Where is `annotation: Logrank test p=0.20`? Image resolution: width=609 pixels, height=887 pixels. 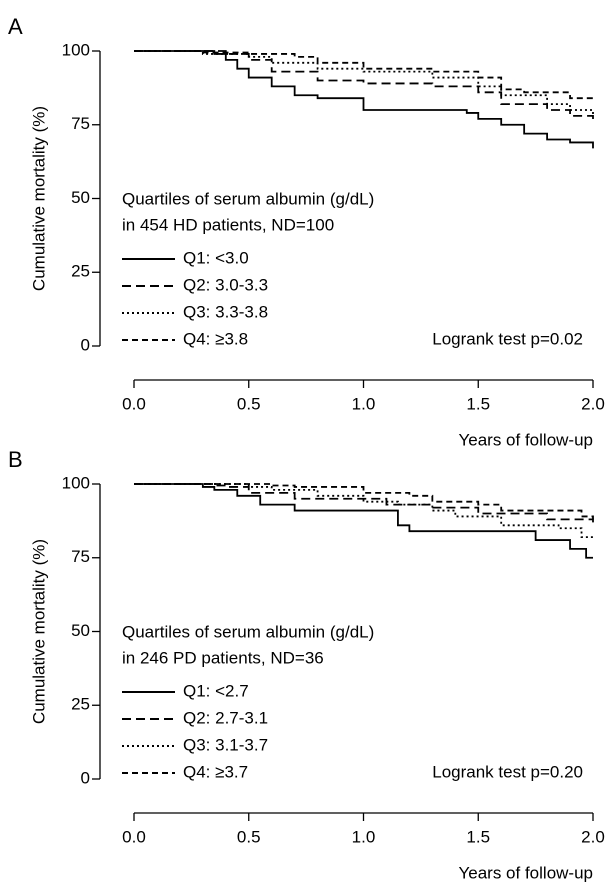 annotation: Logrank test p=0.20 is located at coordinates (507, 771).